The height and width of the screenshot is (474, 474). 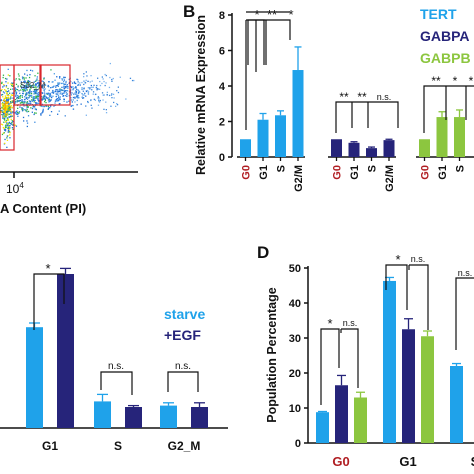 What do you see at coordinates (184, 446) in the screenshot?
I see `category-label: G2_M` at bounding box center [184, 446].